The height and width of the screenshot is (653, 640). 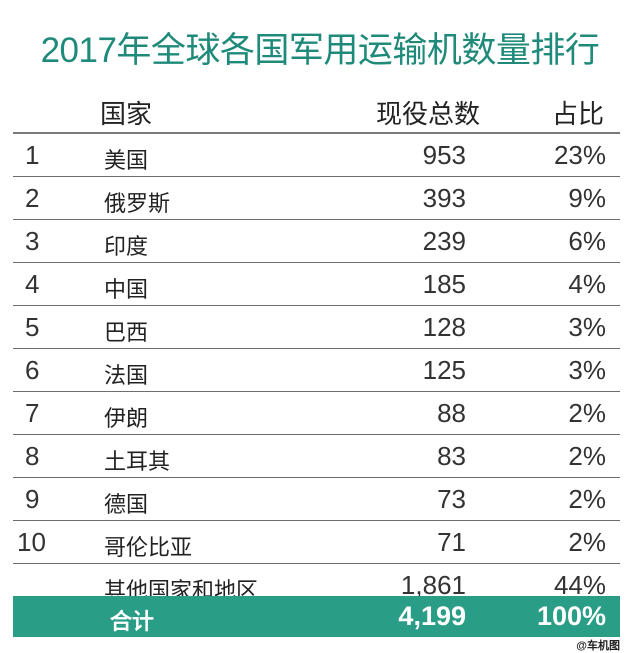 What do you see at coordinates (587, 198) in the screenshot?
I see `share: 9%` at bounding box center [587, 198].